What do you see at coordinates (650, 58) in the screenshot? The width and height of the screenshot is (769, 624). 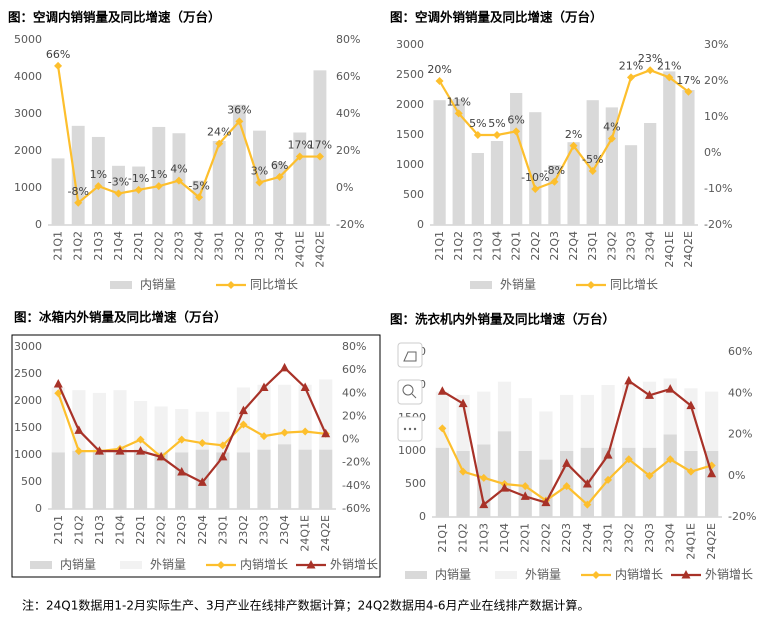 I see `data-label: 23%` at bounding box center [650, 58].